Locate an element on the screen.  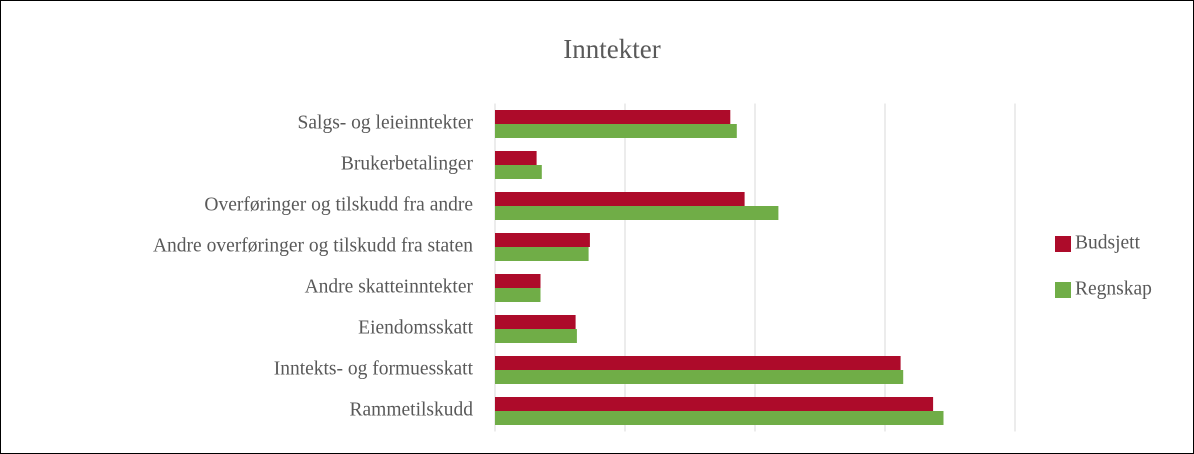
y-tick-label: Brukerbetalinger is located at coordinates (407, 163).